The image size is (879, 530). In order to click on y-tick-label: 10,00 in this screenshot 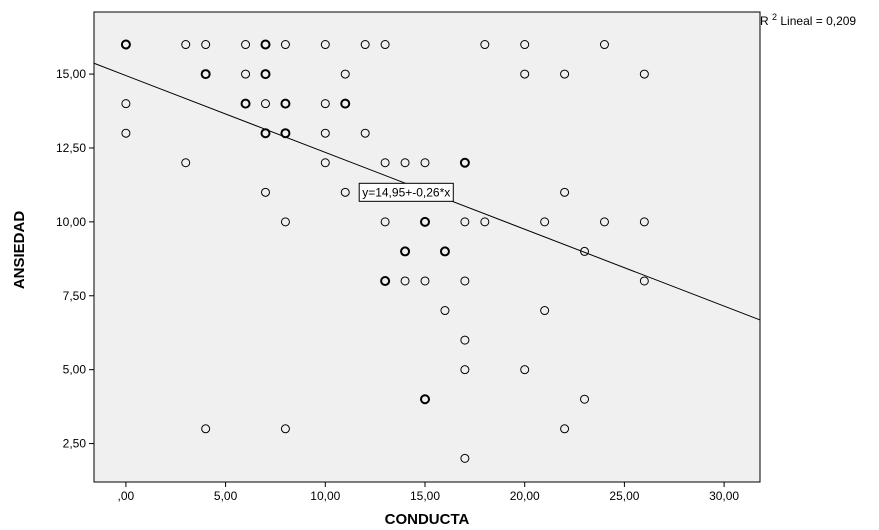, I will do `click(71, 222)`.